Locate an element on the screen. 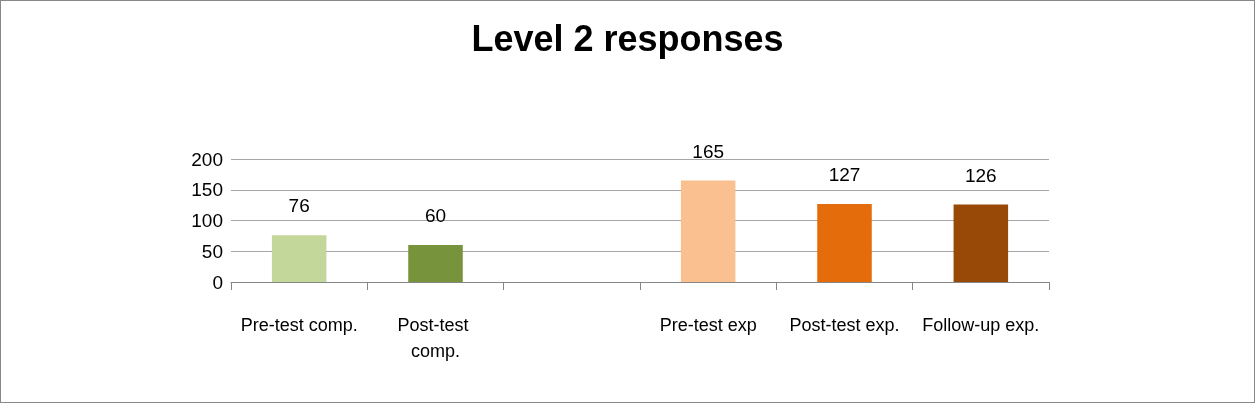 The height and width of the screenshot is (403, 1255). y-tick-label: 0 is located at coordinates (217, 282).